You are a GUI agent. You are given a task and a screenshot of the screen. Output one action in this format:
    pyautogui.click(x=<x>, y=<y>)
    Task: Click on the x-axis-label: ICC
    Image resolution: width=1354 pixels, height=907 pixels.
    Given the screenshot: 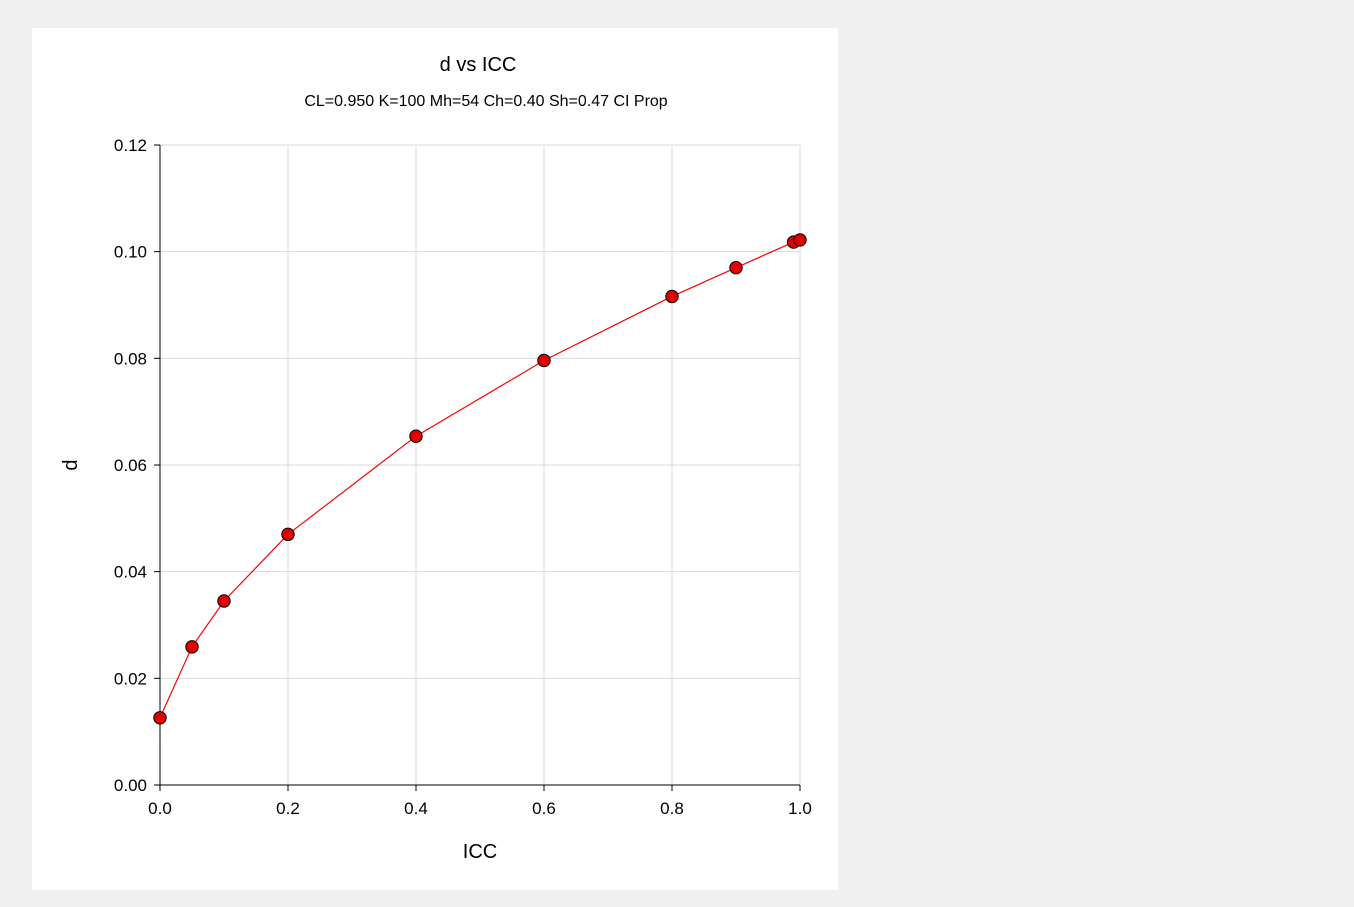 What is the action you would take?
    pyautogui.click(x=480, y=852)
    